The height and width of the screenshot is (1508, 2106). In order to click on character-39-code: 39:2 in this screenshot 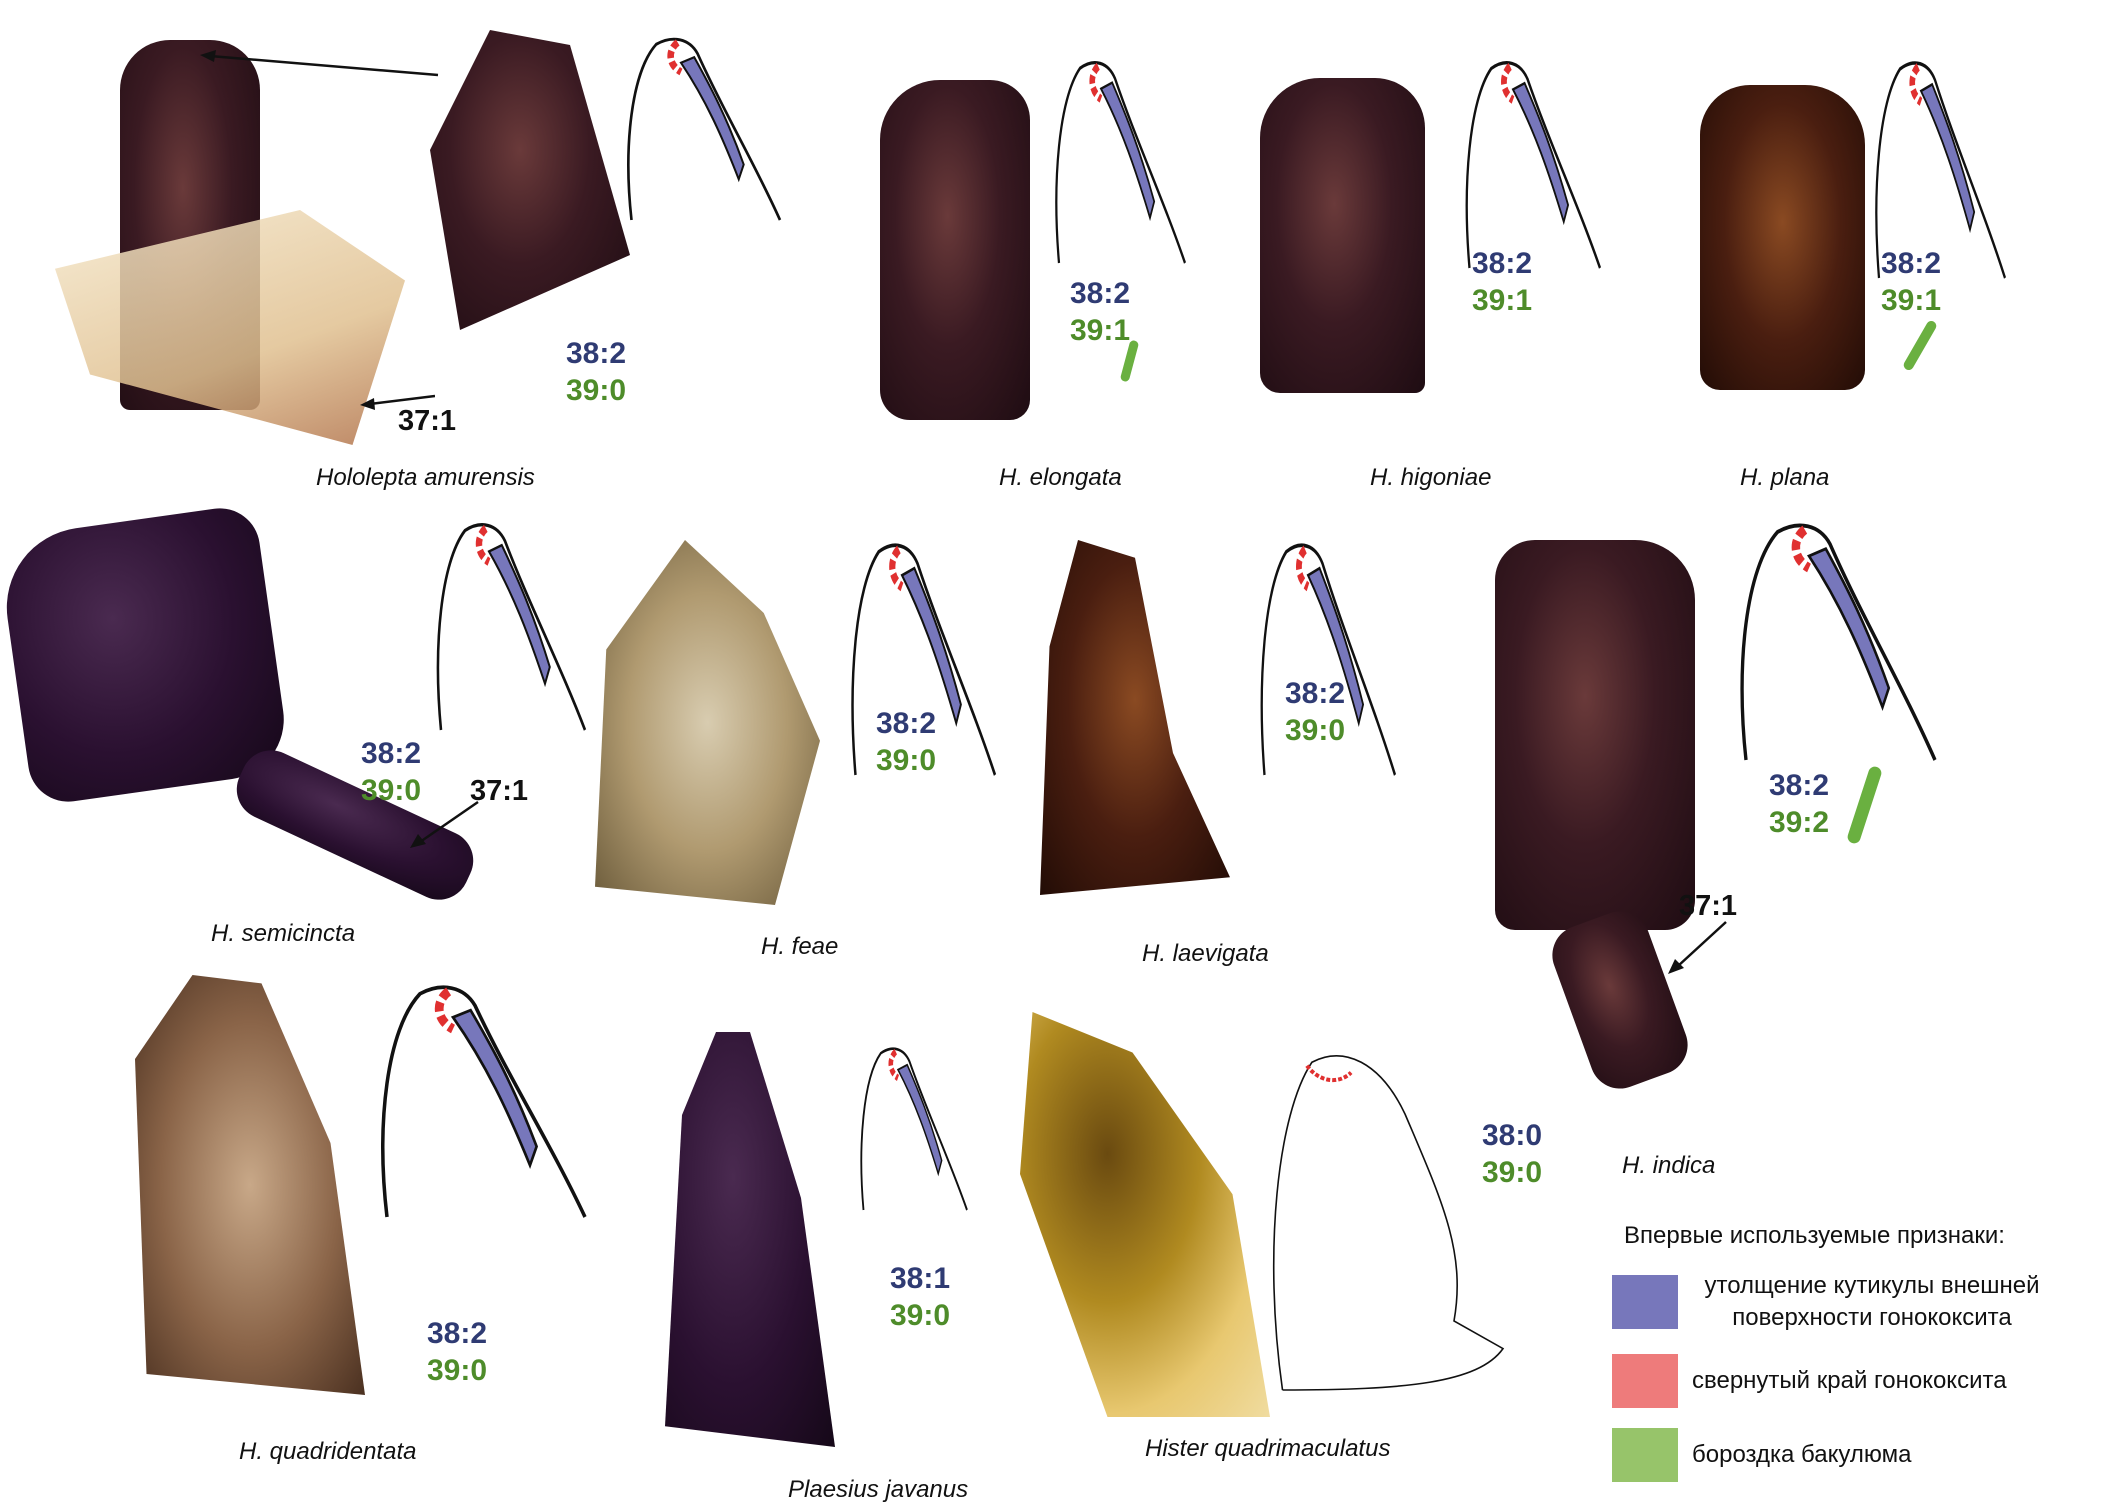, I will do `click(1799, 822)`.